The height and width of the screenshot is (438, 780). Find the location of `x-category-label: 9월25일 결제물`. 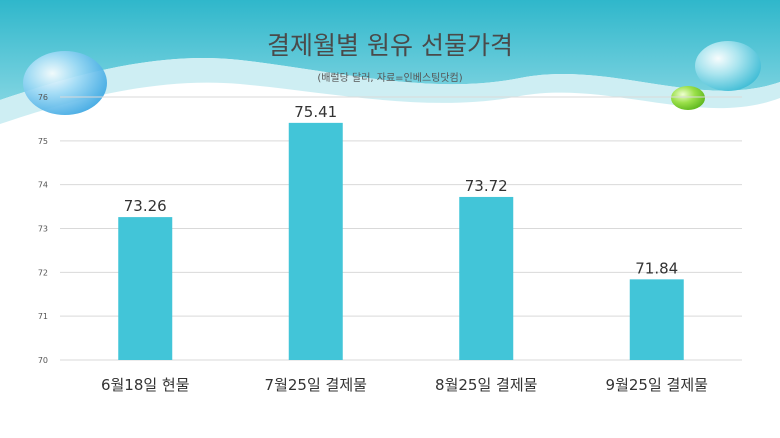

x-category-label: 9월25일 결제물 is located at coordinates (657, 385).